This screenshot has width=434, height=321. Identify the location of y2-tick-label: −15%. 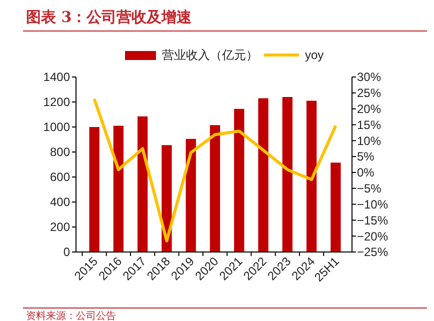
(372, 220).